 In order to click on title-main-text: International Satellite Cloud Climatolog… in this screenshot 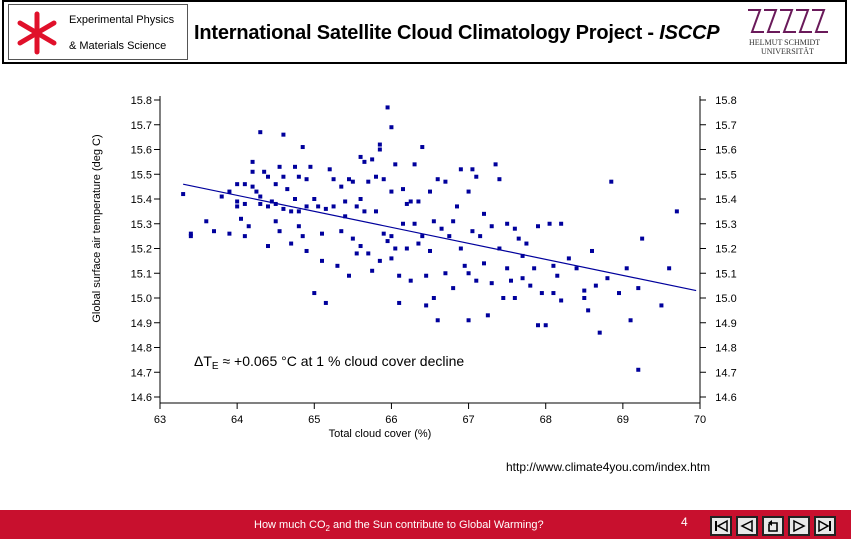, I will do `click(427, 33)`.